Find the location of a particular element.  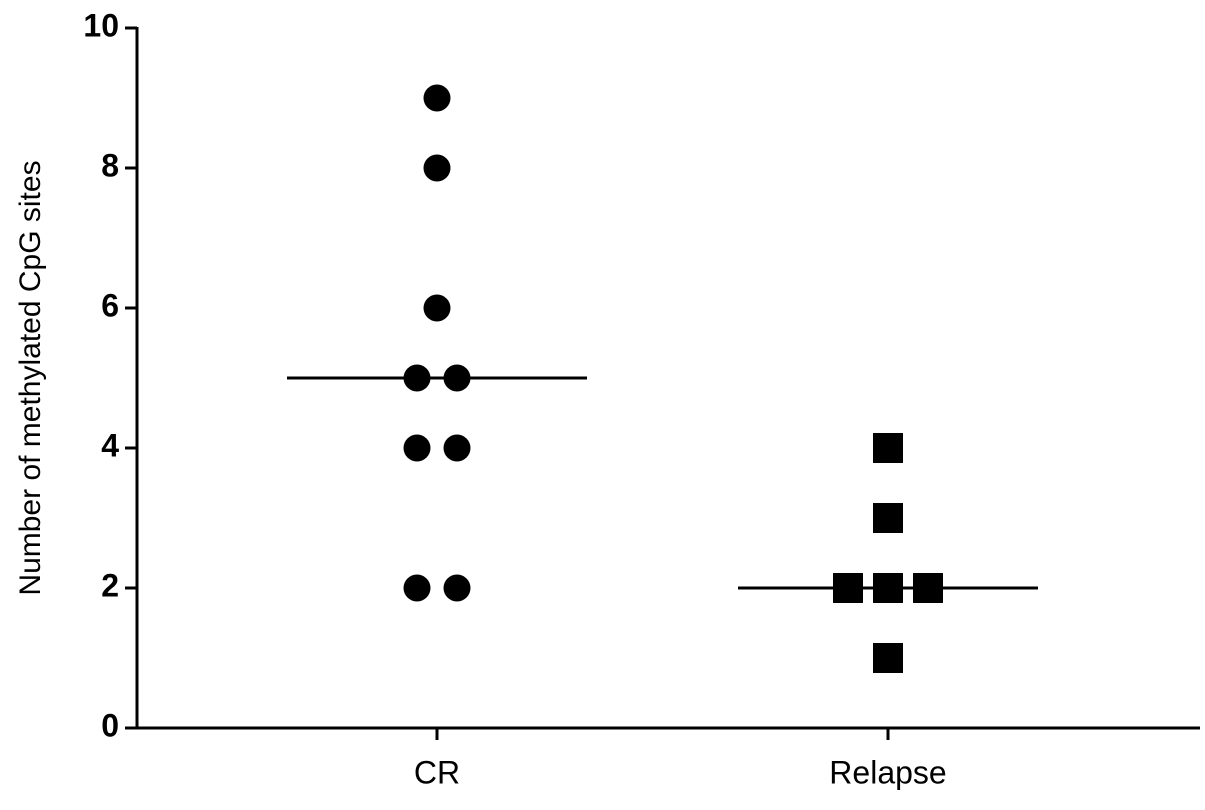

y-tick-label: 8 is located at coordinates (110, 165).